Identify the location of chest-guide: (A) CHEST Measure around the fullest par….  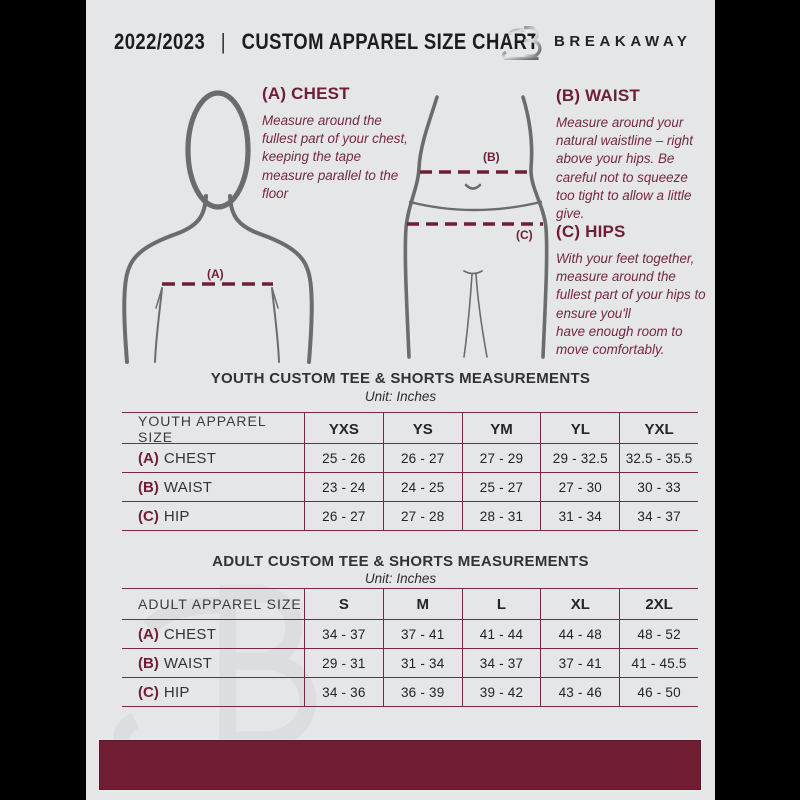
(338, 143).